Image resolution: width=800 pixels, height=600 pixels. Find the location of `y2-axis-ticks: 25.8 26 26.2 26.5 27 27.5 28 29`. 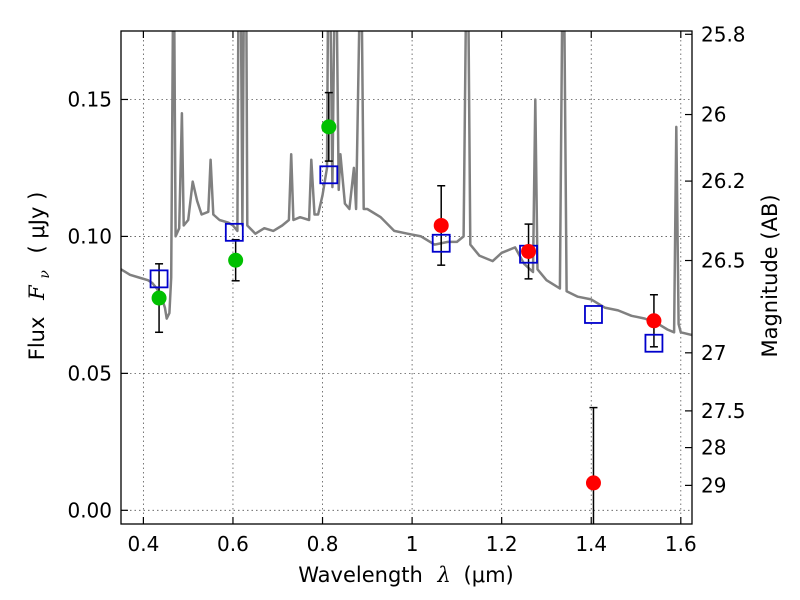

y2-axis-ticks: 25.8 26 26.2 26.5 27 27.5 28 29 is located at coordinates (715, 259).